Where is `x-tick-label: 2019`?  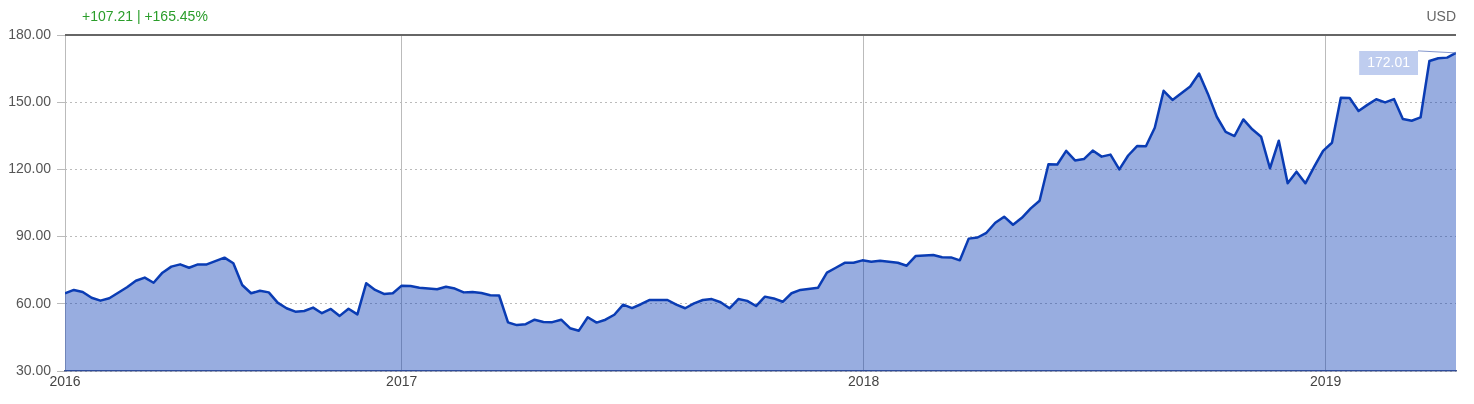 x-tick-label: 2019 is located at coordinates (1326, 381).